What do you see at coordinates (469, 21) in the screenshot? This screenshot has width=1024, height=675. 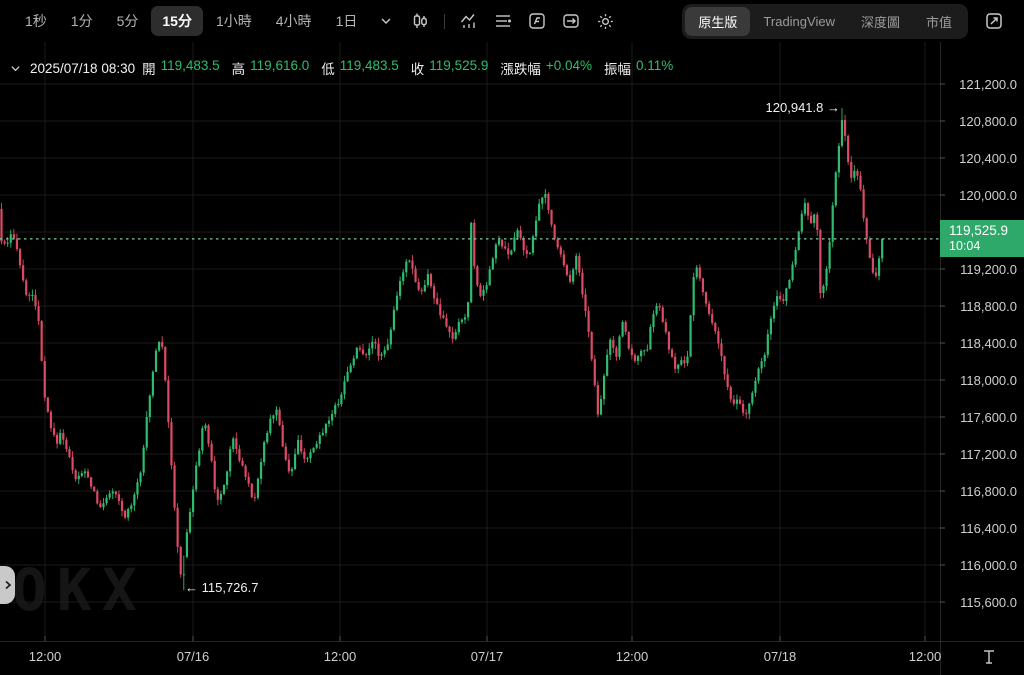 I see `indicators-icon` at bounding box center [469, 21].